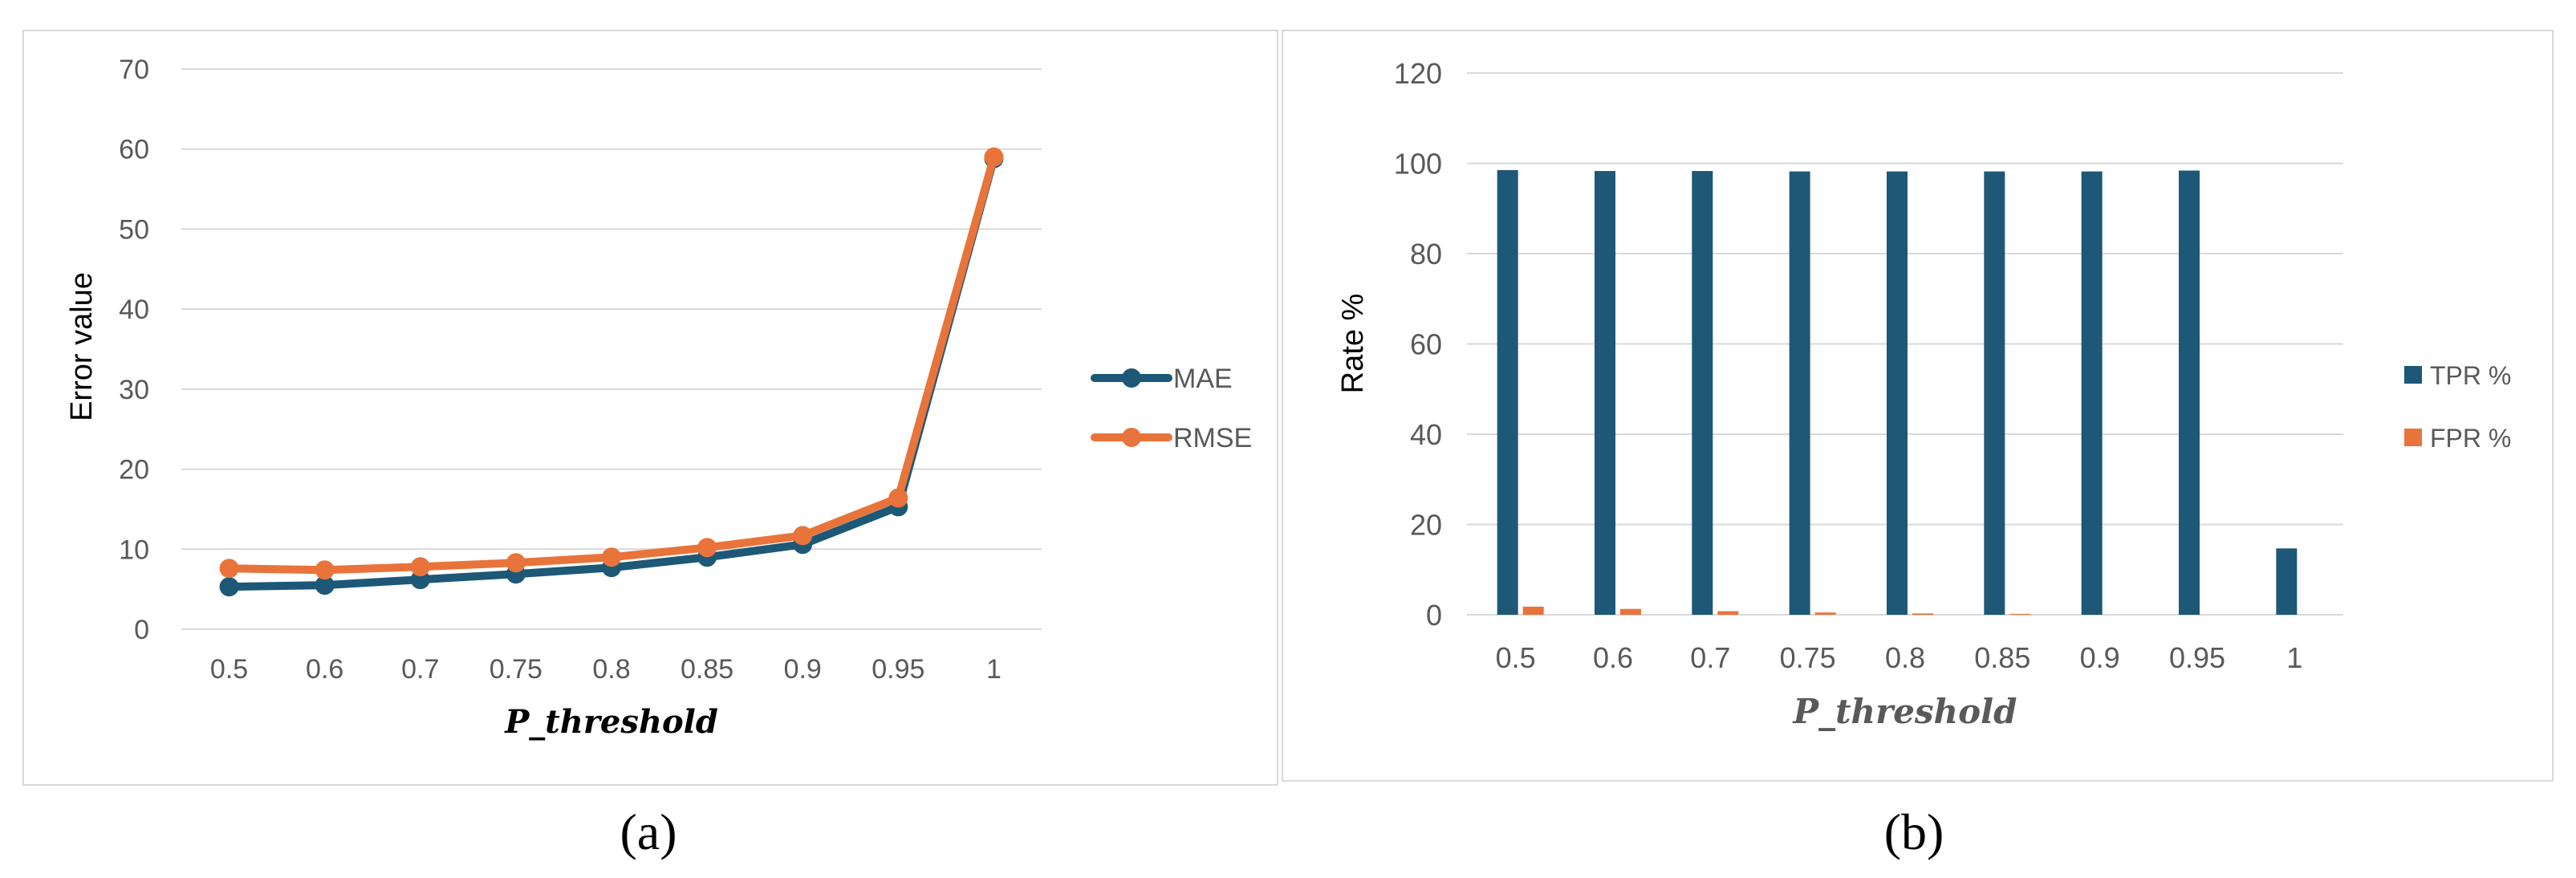 This screenshot has height=878, width=2576. What do you see at coordinates (611, 669) in the screenshot?
I see `chart-a-x-tick-label: 0.8` at bounding box center [611, 669].